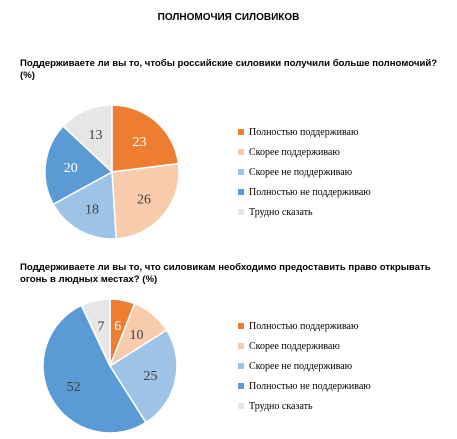 The width and height of the screenshot is (457, 439). I want to click on slice-data-label: 10, so click(136, 335).